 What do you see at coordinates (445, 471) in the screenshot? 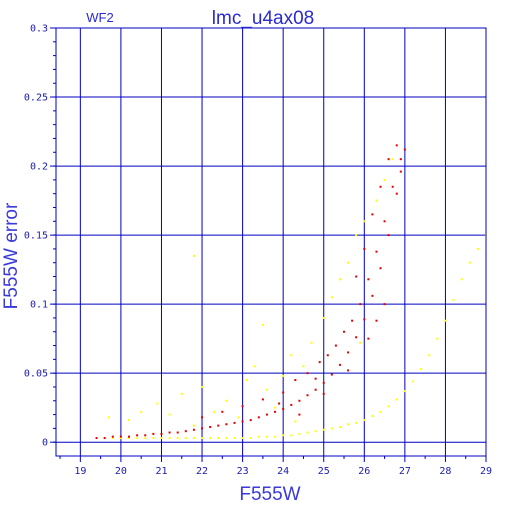
I see `x-tick-label: 28` at bounding box center [445, 471].